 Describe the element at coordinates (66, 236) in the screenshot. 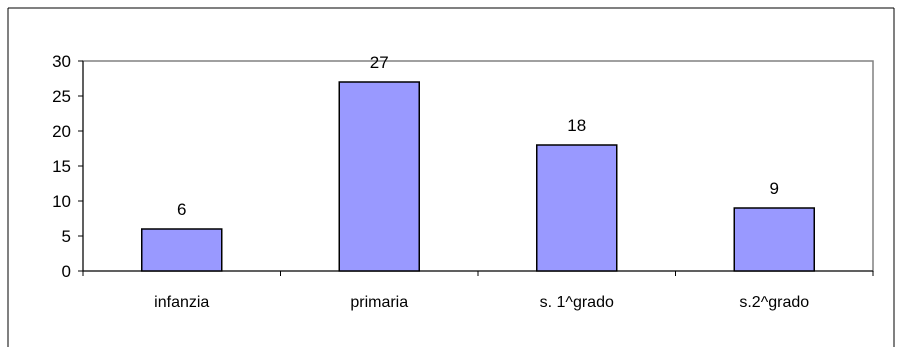

I see `y-tick-label: 5` at that location.